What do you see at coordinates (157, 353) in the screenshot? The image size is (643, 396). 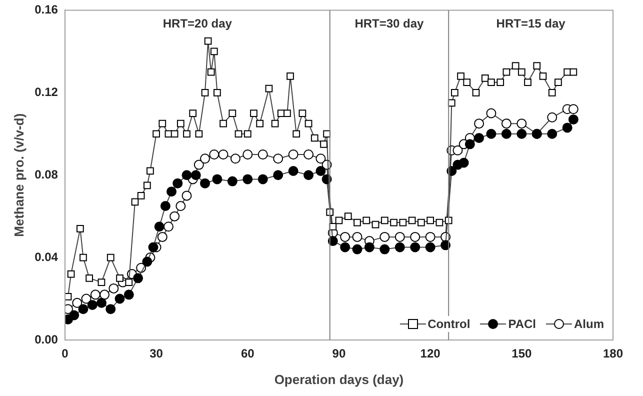 I see `x-tick-label: 30` at bounding box center [157, 353].